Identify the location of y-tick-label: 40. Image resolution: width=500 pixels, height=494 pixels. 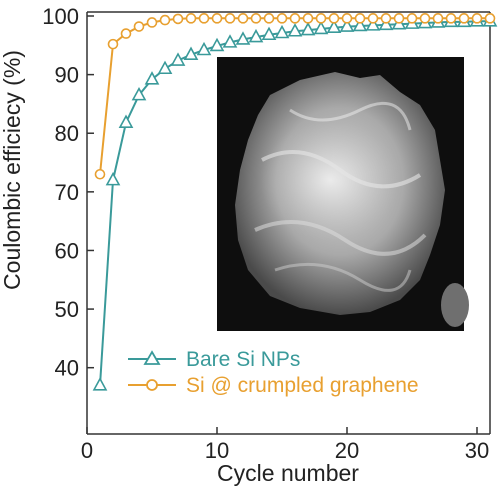
(67, 368).